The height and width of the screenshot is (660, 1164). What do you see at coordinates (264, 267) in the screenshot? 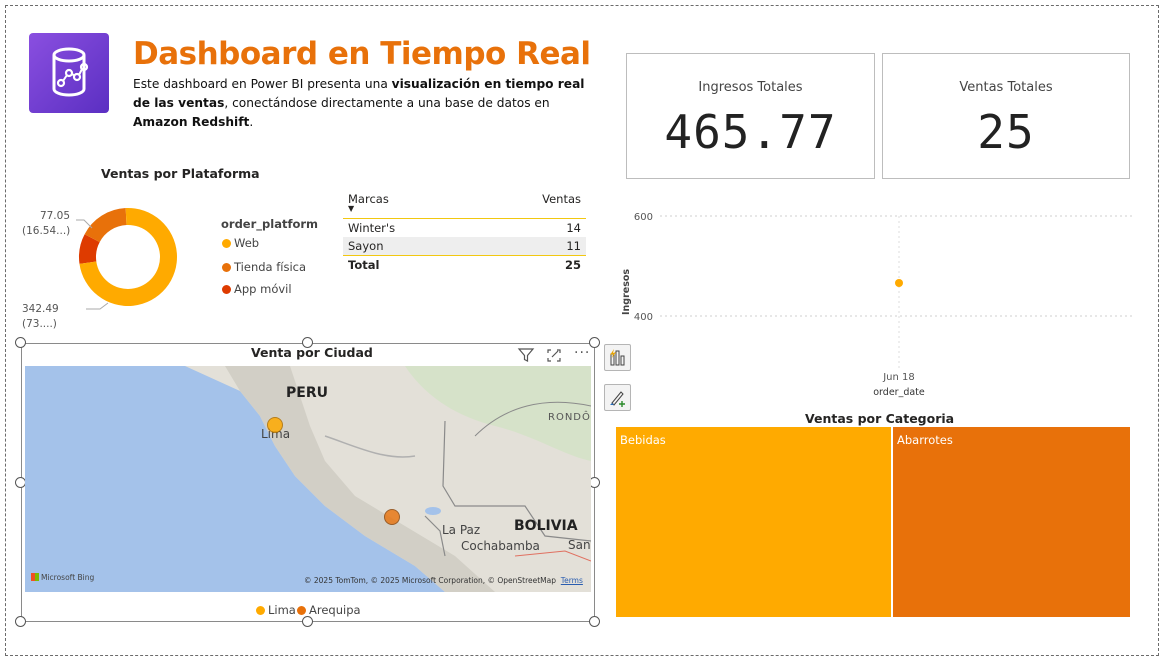
I see `legend-item-tienda: Tienda física` at bounding box center [264, 267].